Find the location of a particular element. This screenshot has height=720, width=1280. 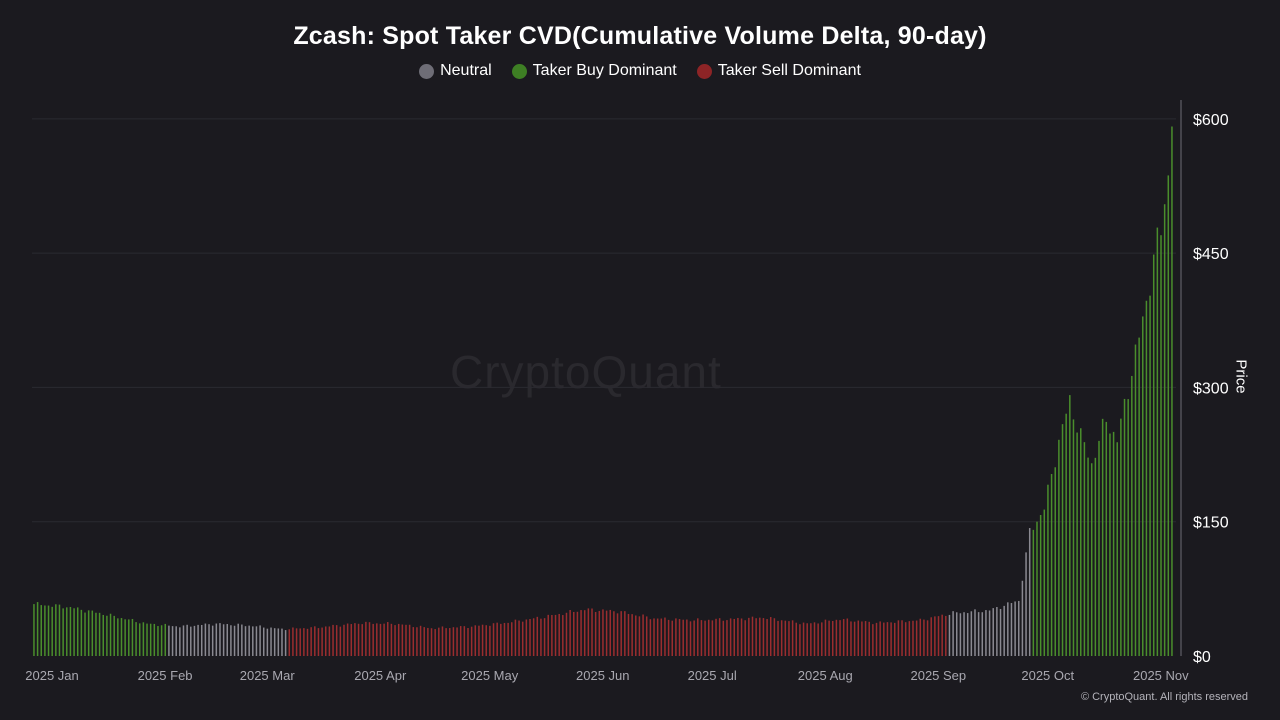

x-tick-label: 2025 May is located at coordinates (490, 675).